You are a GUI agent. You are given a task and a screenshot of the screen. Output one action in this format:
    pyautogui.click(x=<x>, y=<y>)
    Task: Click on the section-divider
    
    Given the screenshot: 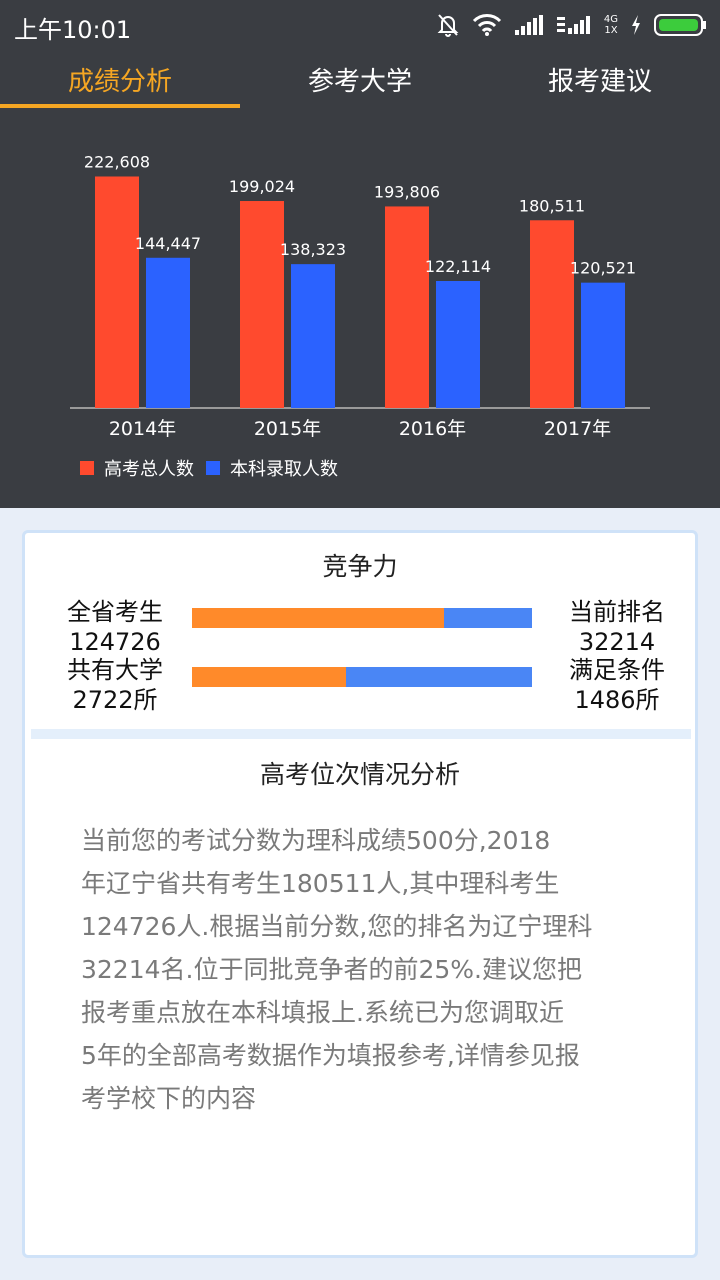 What is the action you would take?
    pyautogui.click(x=361, y=734)
    